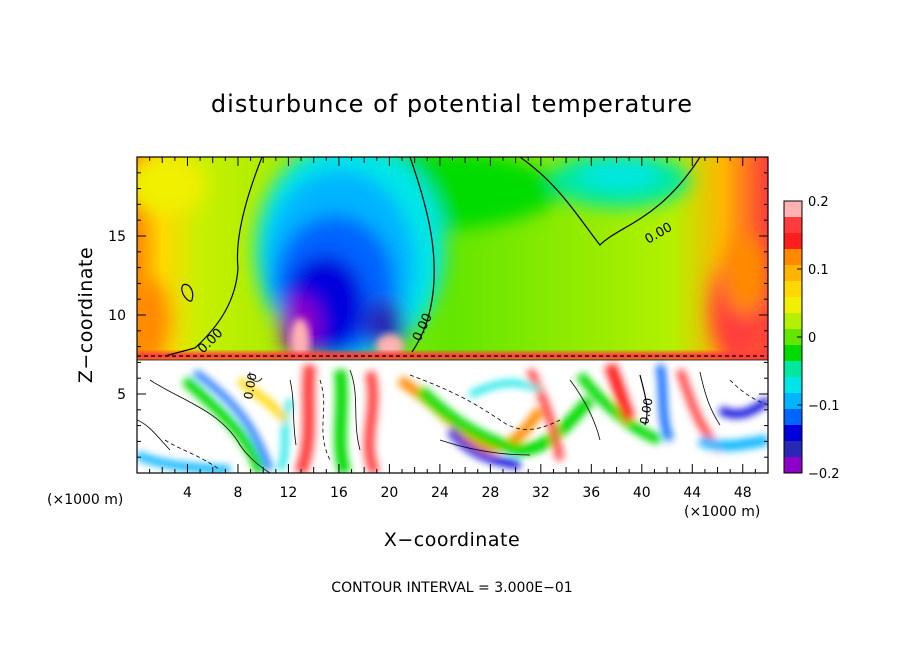 Image resolution: width=904 pixels, height=659 pixels. Describe the element at coordinates (440, 493) in the screenshot. I see `x-tick-label: 24` at that location.